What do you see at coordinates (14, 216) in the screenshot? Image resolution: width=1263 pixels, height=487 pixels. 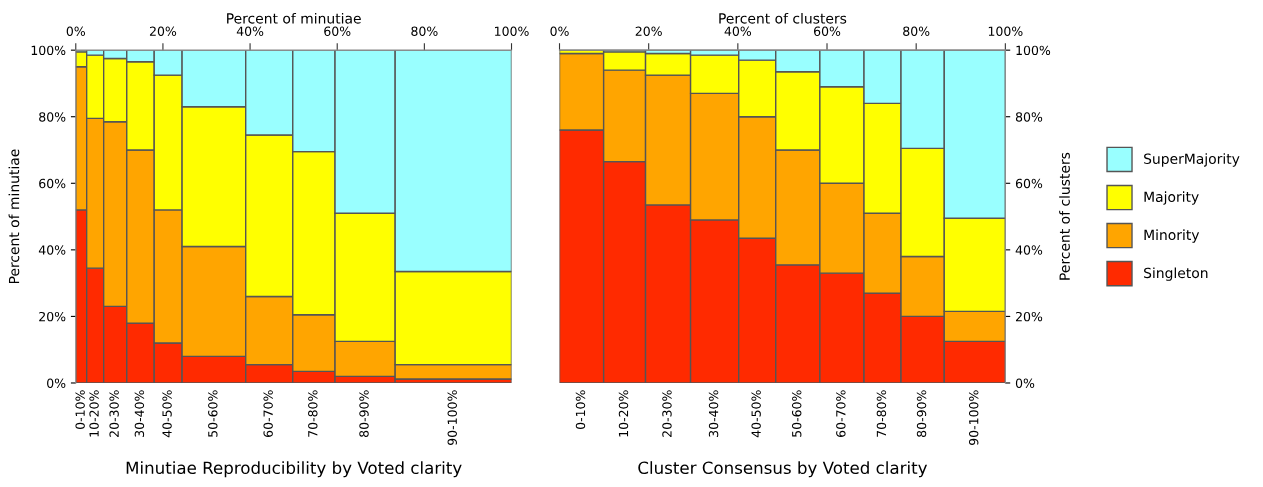 I see `y-axis-title: Percent of minutiae` at bounding box center [14, 216].